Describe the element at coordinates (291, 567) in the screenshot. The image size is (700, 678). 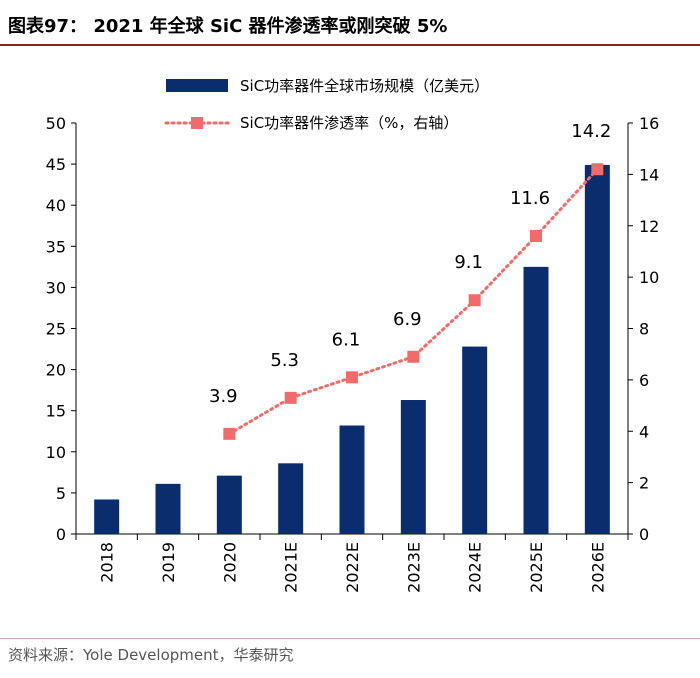
I see `x-tick-label: 2021E` at that location.